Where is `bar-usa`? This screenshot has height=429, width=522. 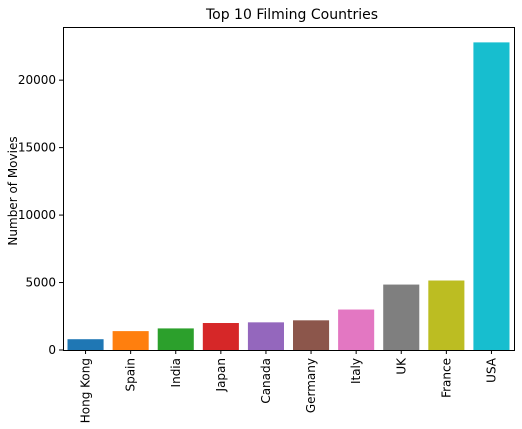 bar-usa is located at coordinates (491, 196).